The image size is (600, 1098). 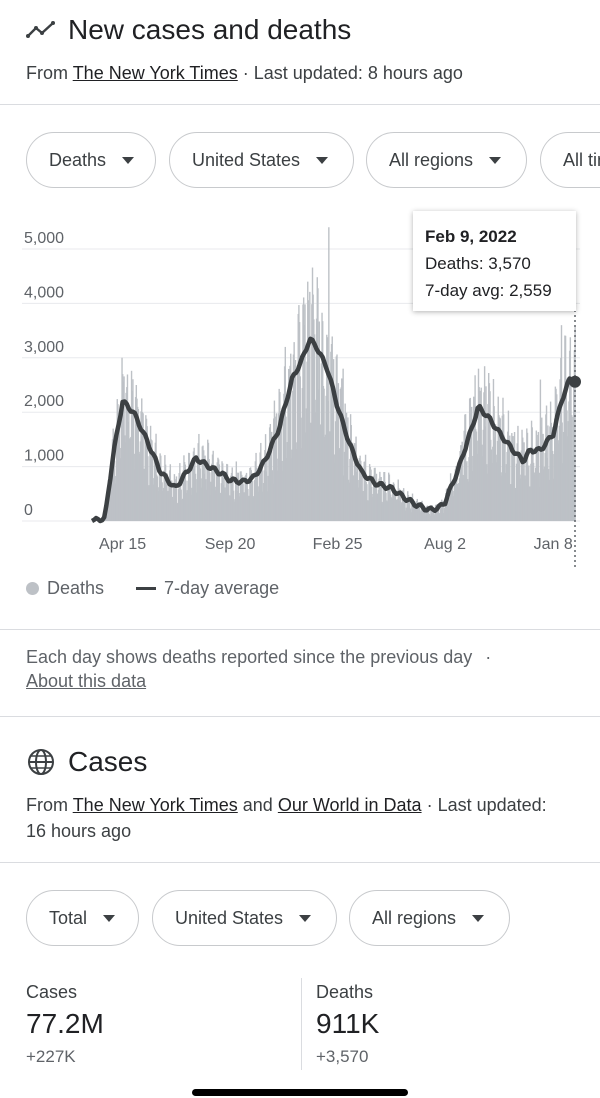 I want to click on country-filter-chip: United States, so click(x=261, y=160).